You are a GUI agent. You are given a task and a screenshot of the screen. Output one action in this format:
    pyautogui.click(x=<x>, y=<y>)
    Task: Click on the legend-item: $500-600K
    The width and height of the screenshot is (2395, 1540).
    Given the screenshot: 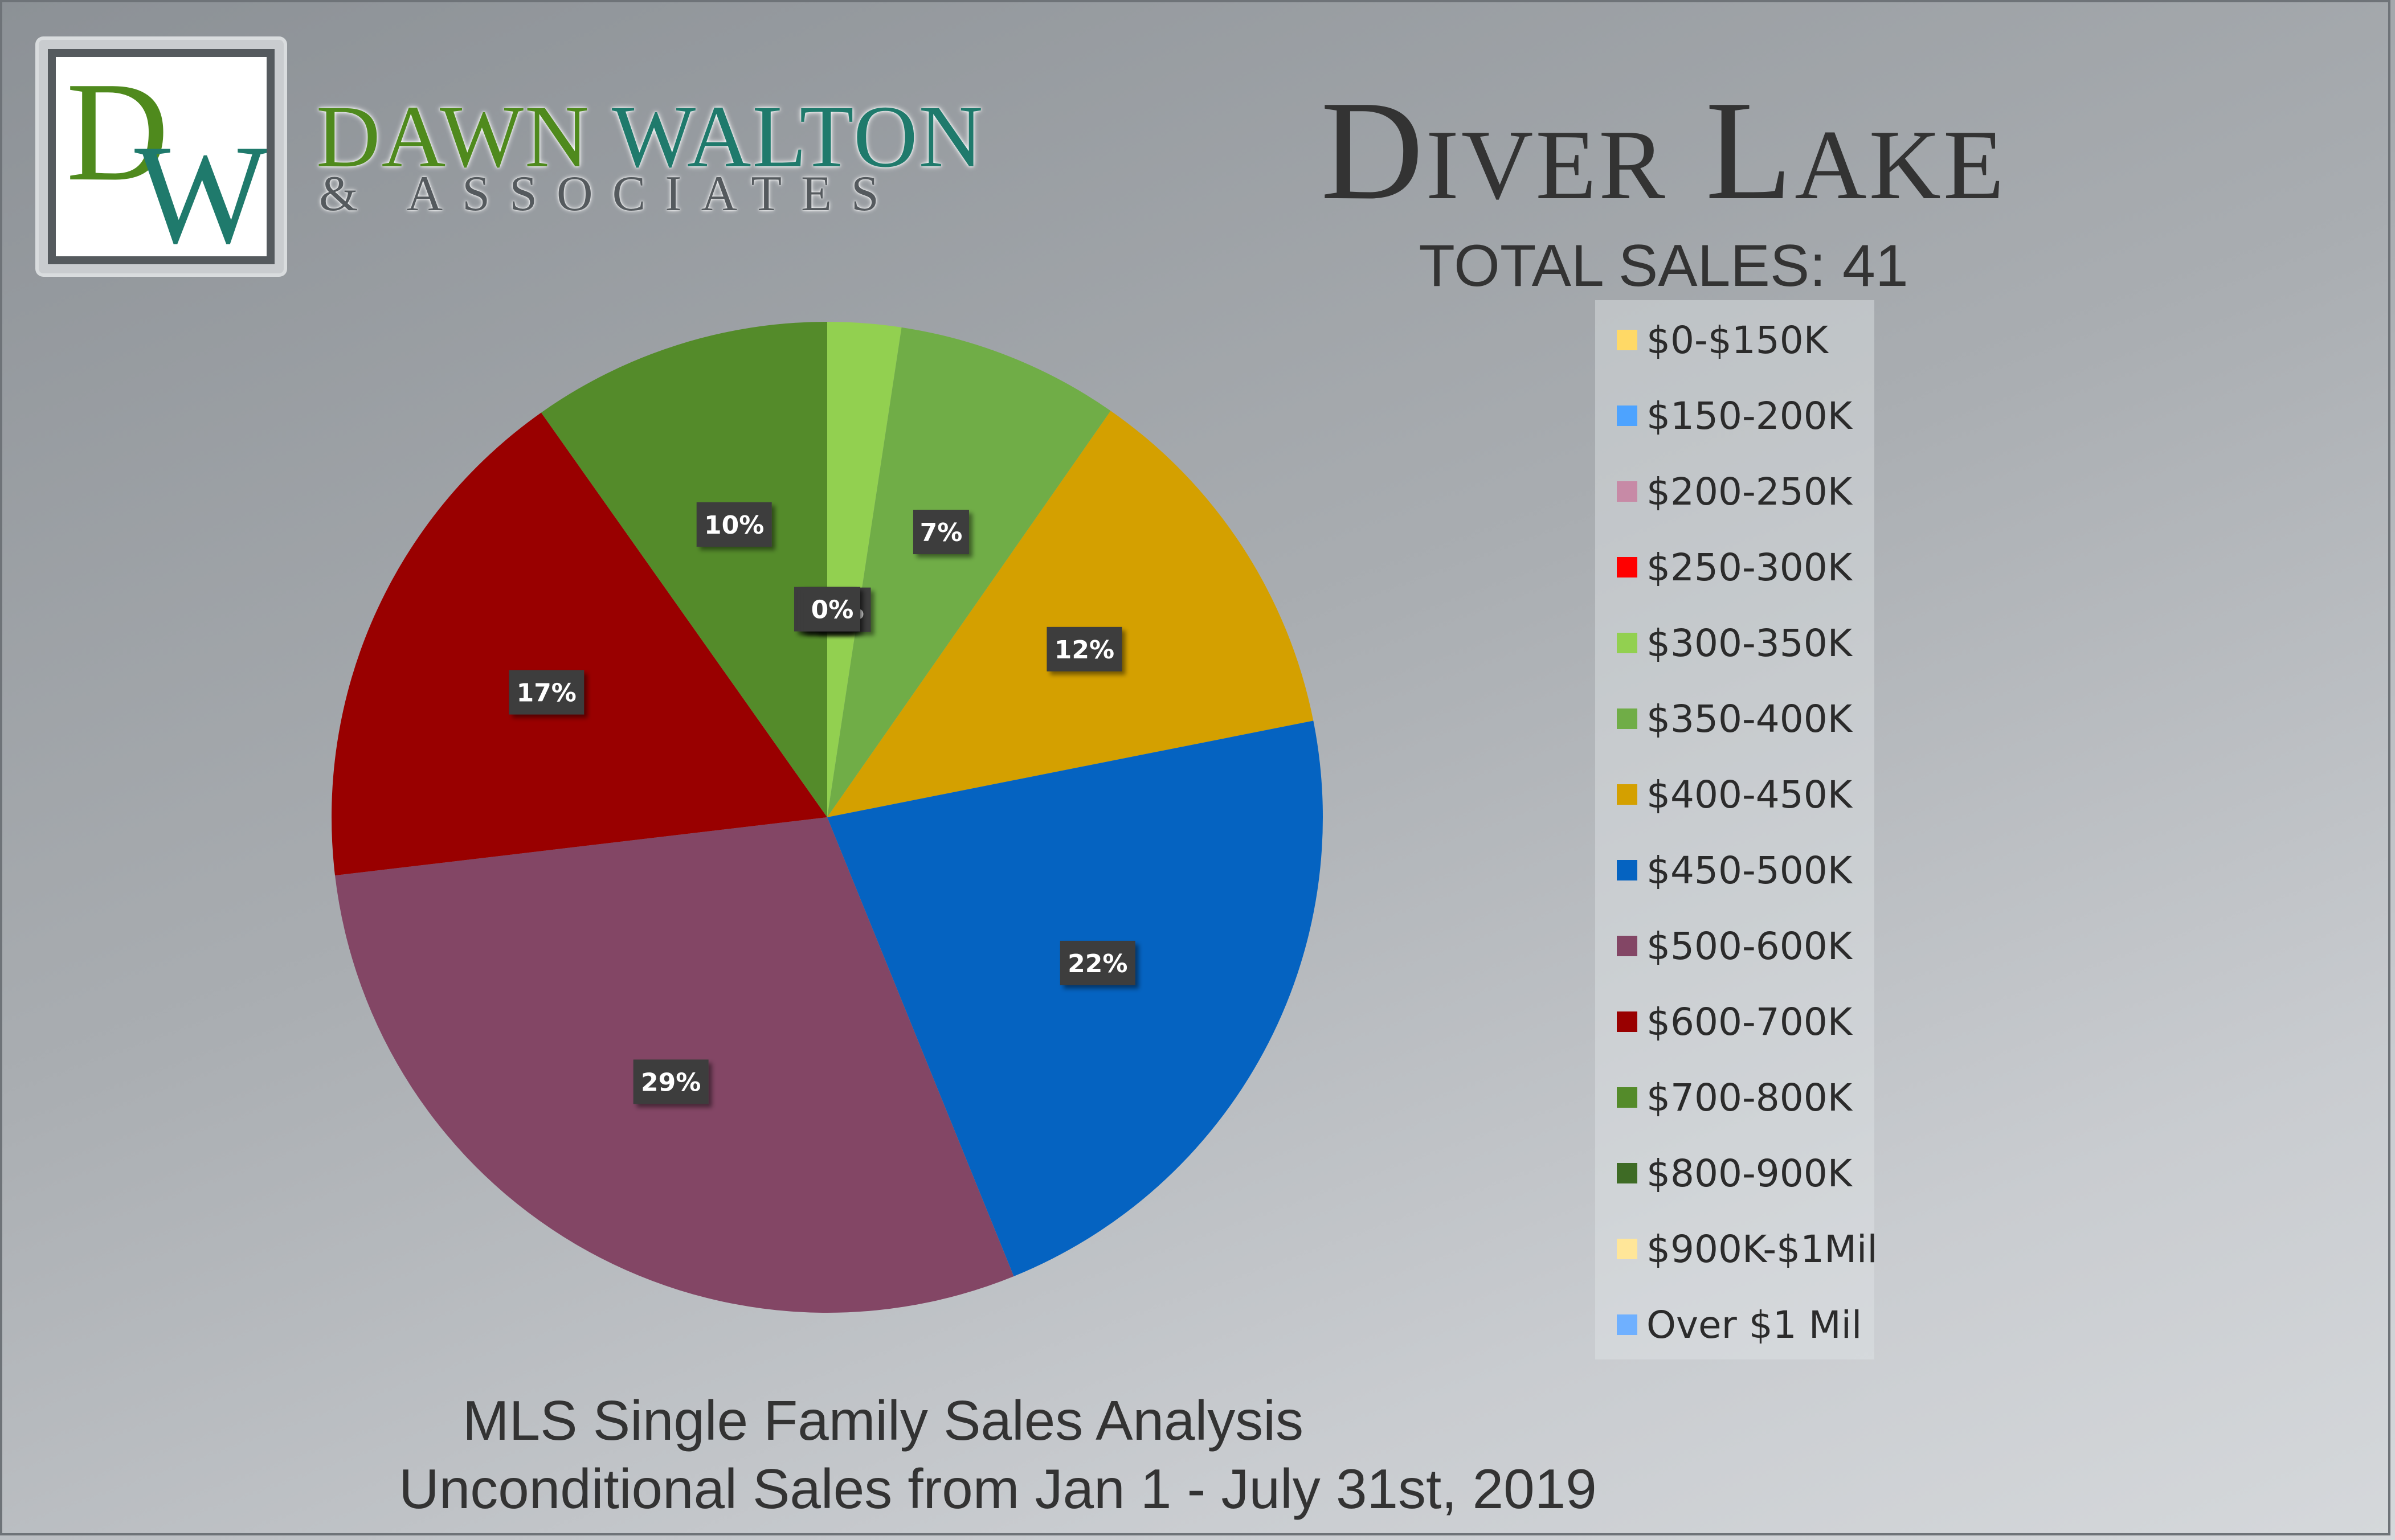 What is the action you would take?
    pyautogui.click(x=1734, y=946)
    